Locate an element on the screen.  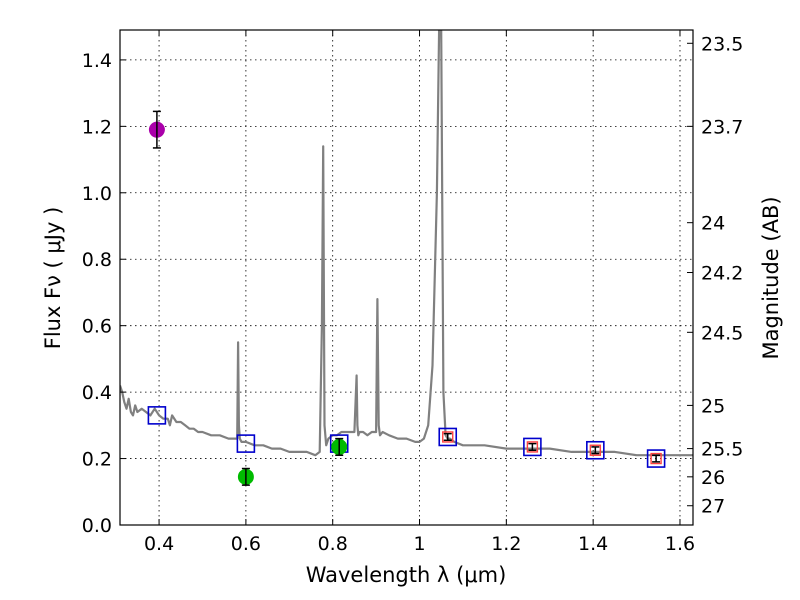
x-tick-label: 1.2 is located at coordinates (506, 544).